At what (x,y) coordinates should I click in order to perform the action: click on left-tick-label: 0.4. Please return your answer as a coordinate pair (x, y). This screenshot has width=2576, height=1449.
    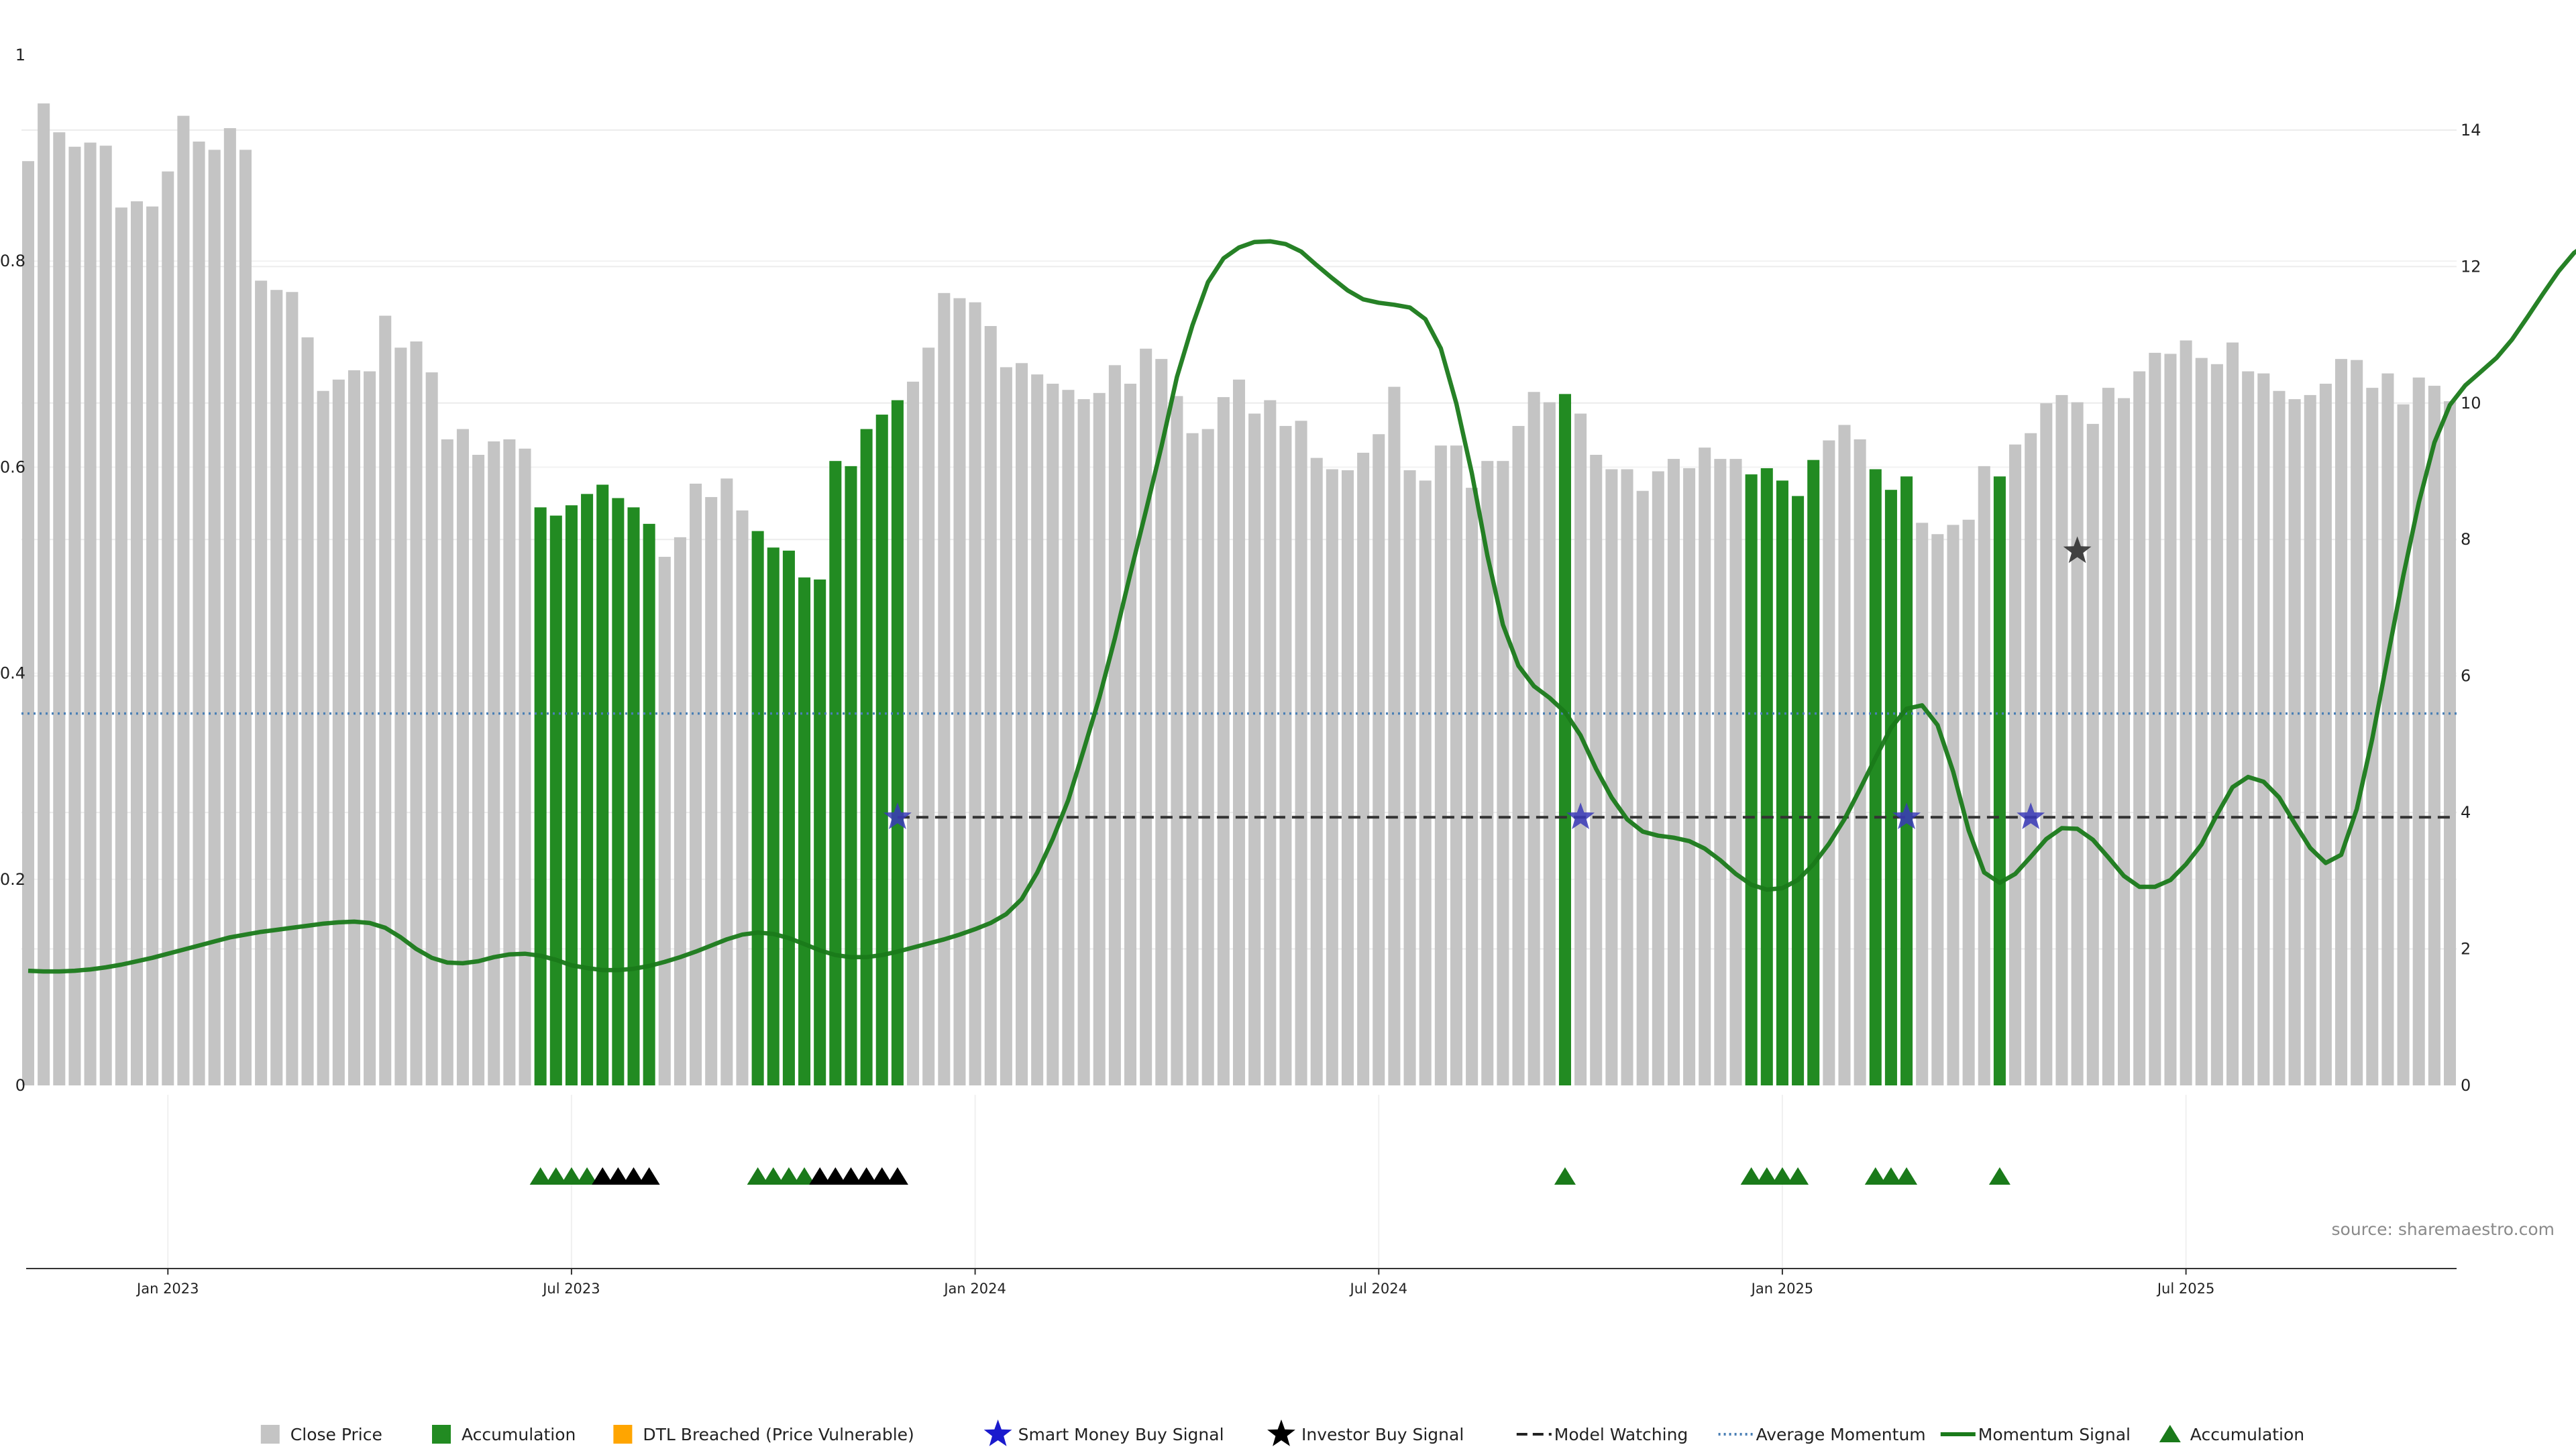
    Looking at the image, I should click on (12, 673).